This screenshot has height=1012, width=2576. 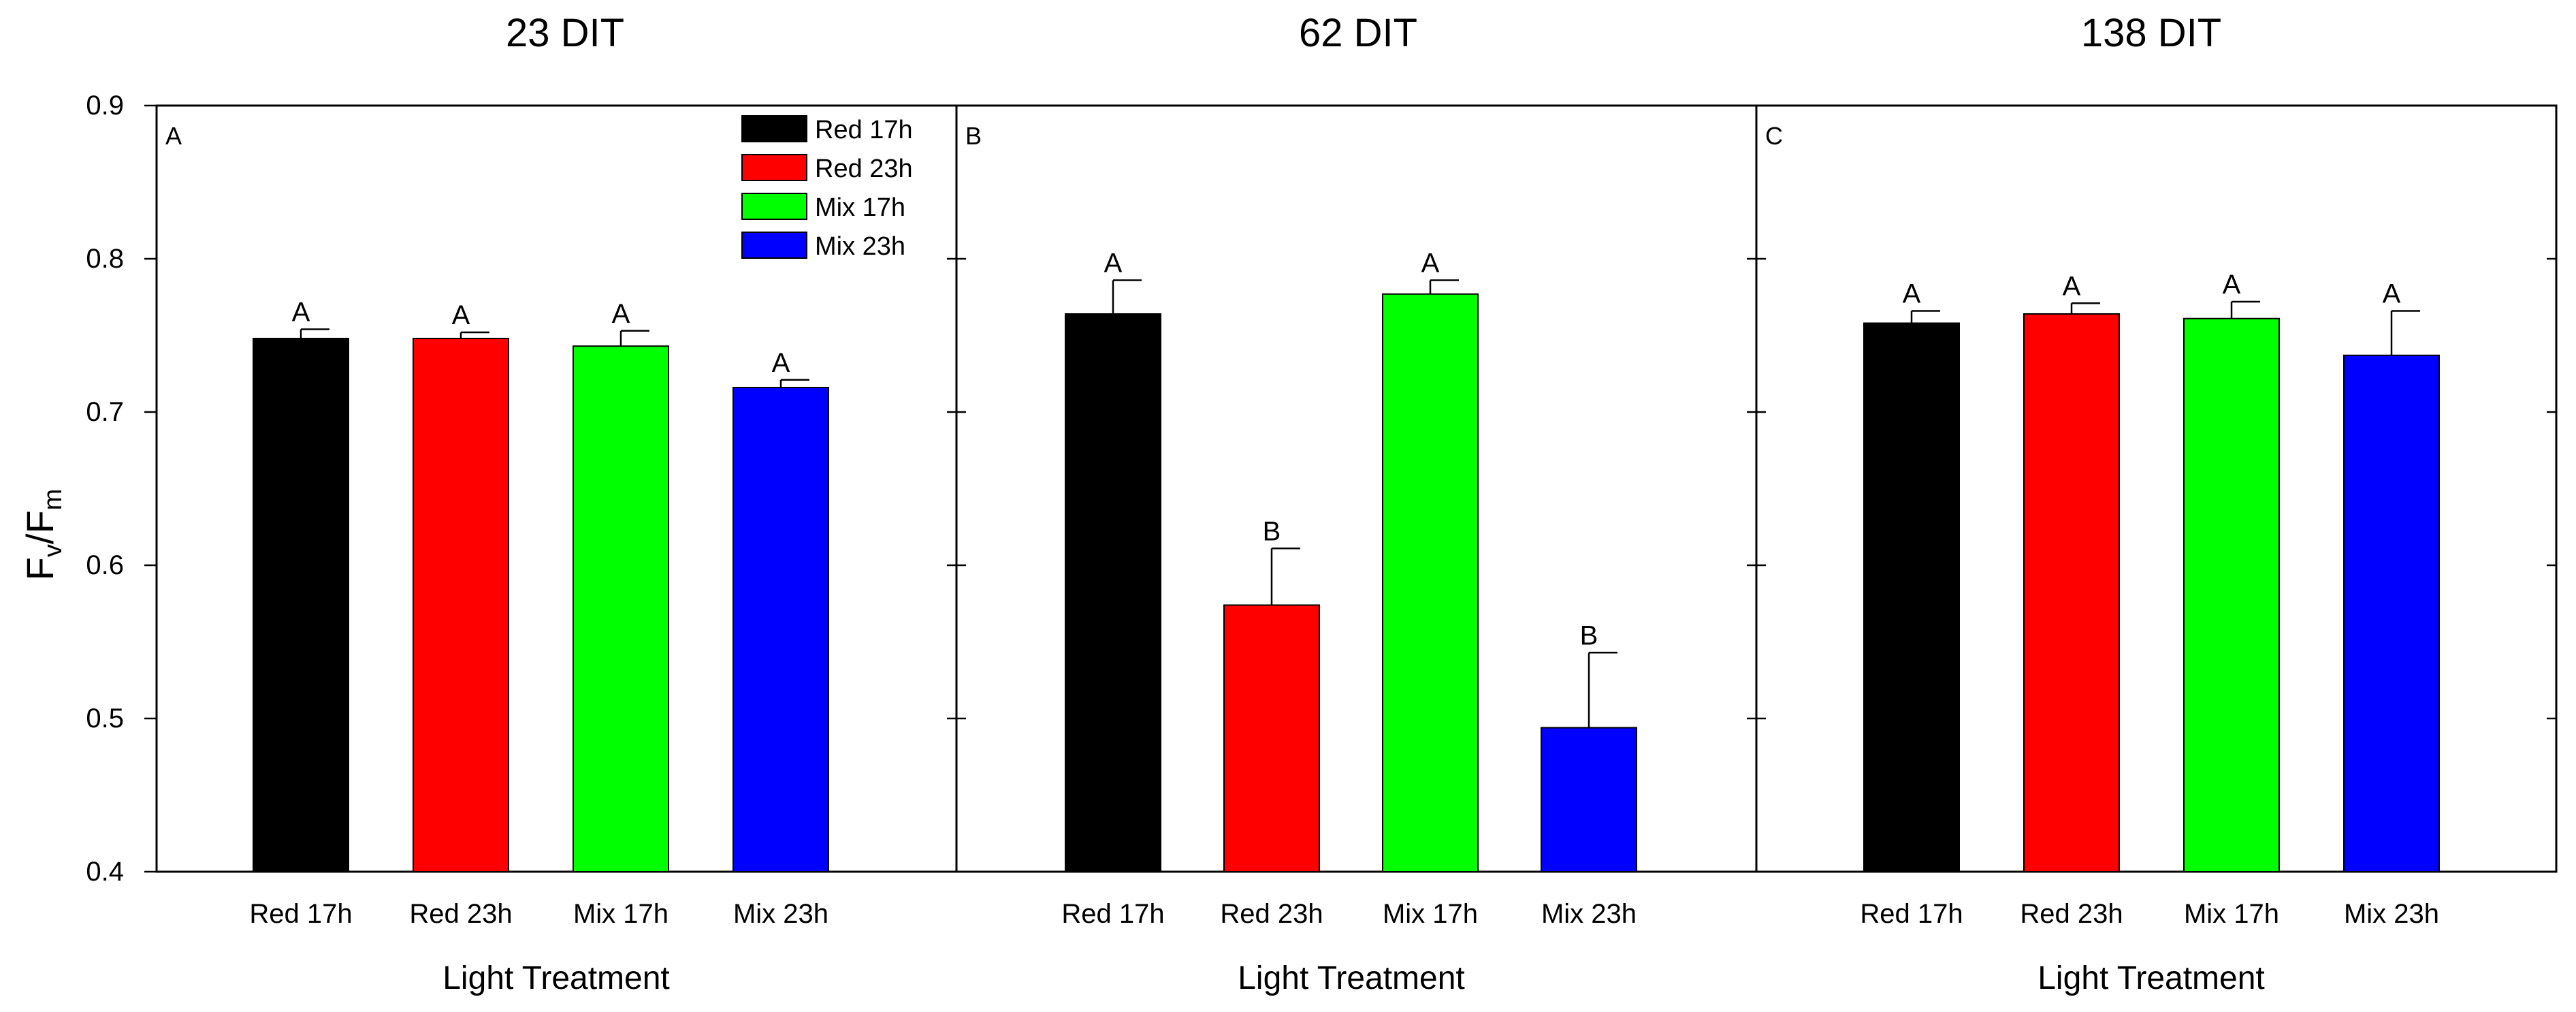 I want to click on y-label-slash: /, so click(x=40, y=538).